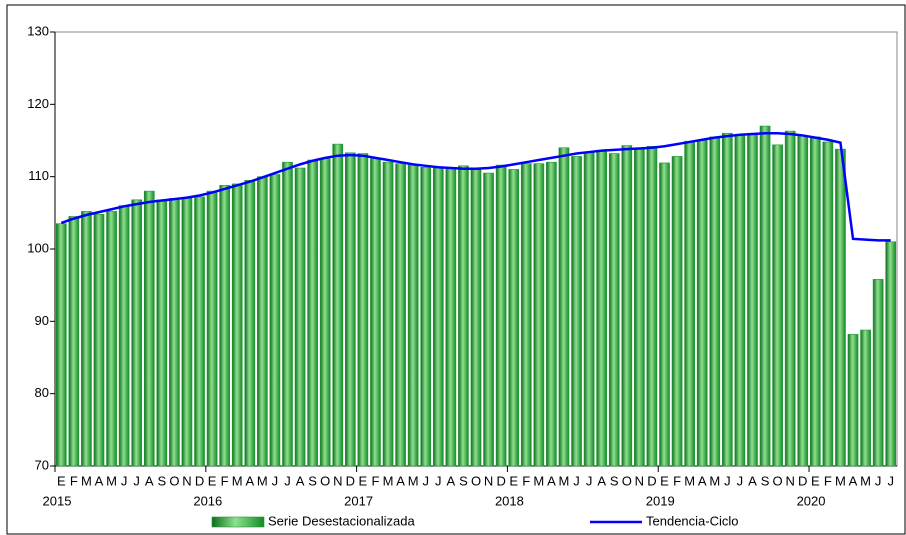  Describe the element at coordinates (57, 500) in the screenshot. I see `x-year-label: 2015` at that location.